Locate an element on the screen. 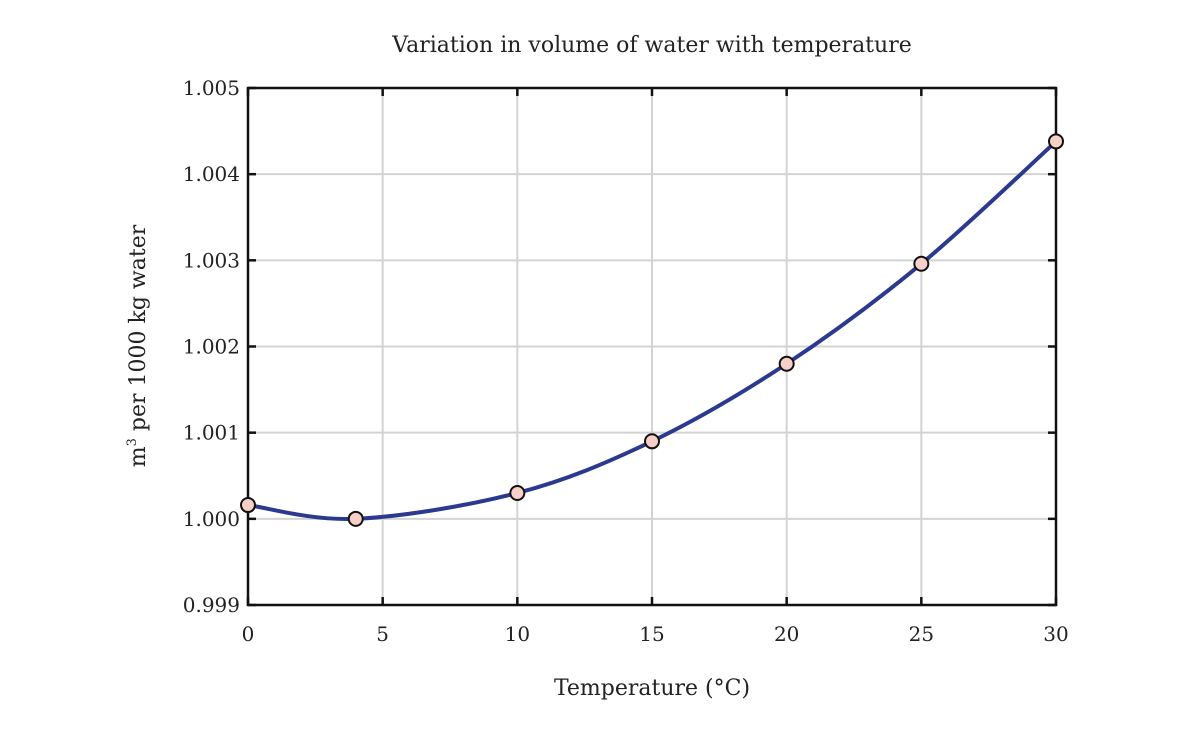 The width and height of the screenshot is (1200, 742). x-tick-label: 20 is located at coordinates (786, 634).